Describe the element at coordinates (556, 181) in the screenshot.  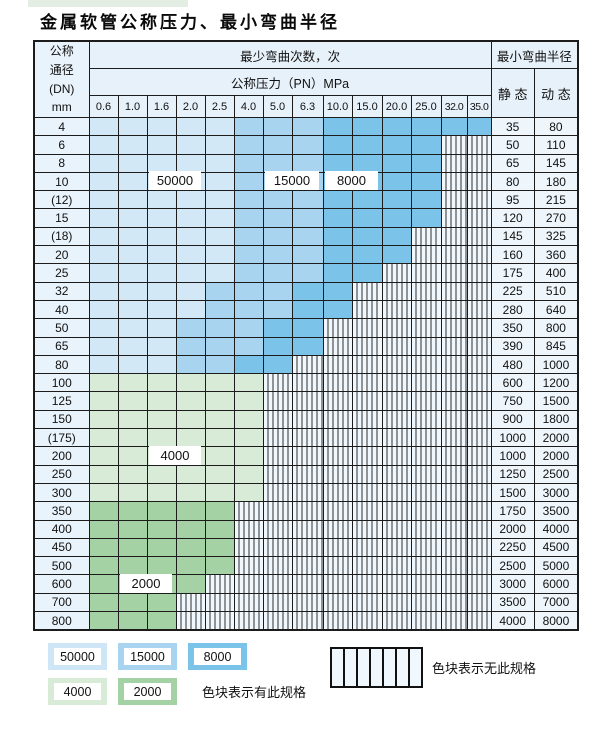
I see `dynamic-radius-value: 180` at that location.